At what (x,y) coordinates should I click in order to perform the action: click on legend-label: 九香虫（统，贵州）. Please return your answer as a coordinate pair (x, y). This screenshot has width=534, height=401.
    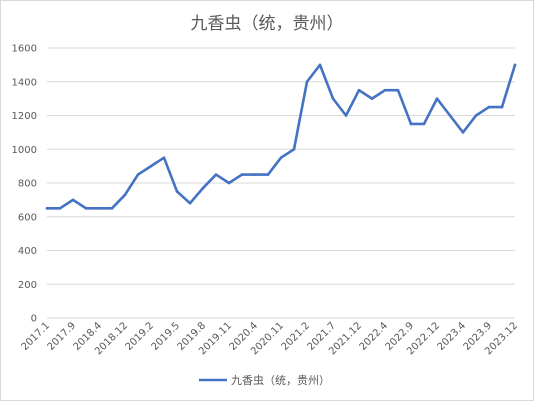
    Looking at the image, I should click on (280, 380).